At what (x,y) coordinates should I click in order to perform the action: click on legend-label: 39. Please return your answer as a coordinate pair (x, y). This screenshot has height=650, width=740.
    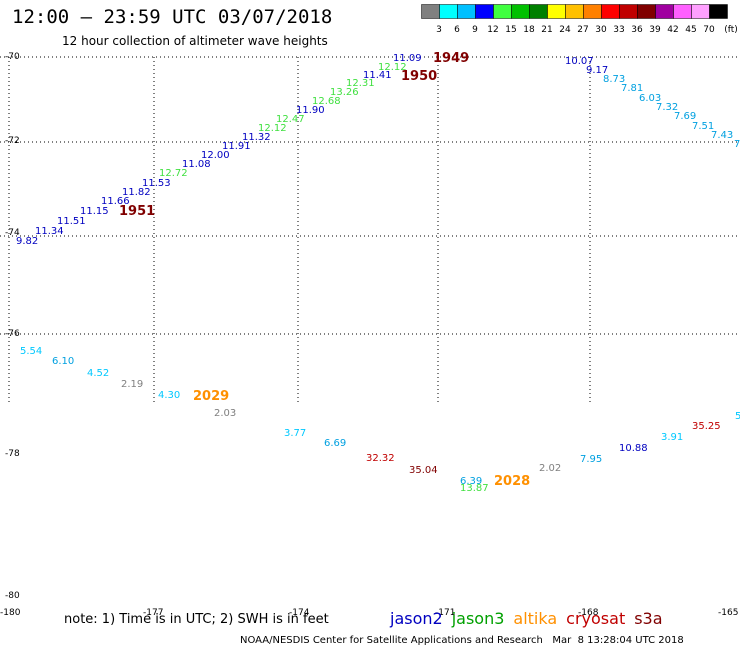
    Looking at the image, I should click on (655, 30).